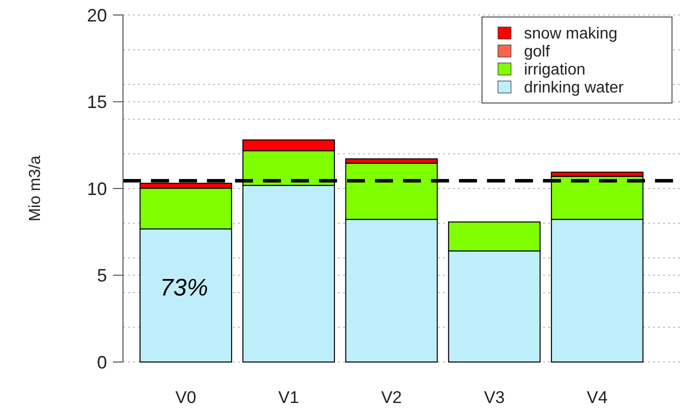 Image resolution: width=680 pixels, height=415 pixels. What do you see at coordinates (597, 397) in the screenshot?
I see `x-tick-label: V4` at bounding box center [597, 397].